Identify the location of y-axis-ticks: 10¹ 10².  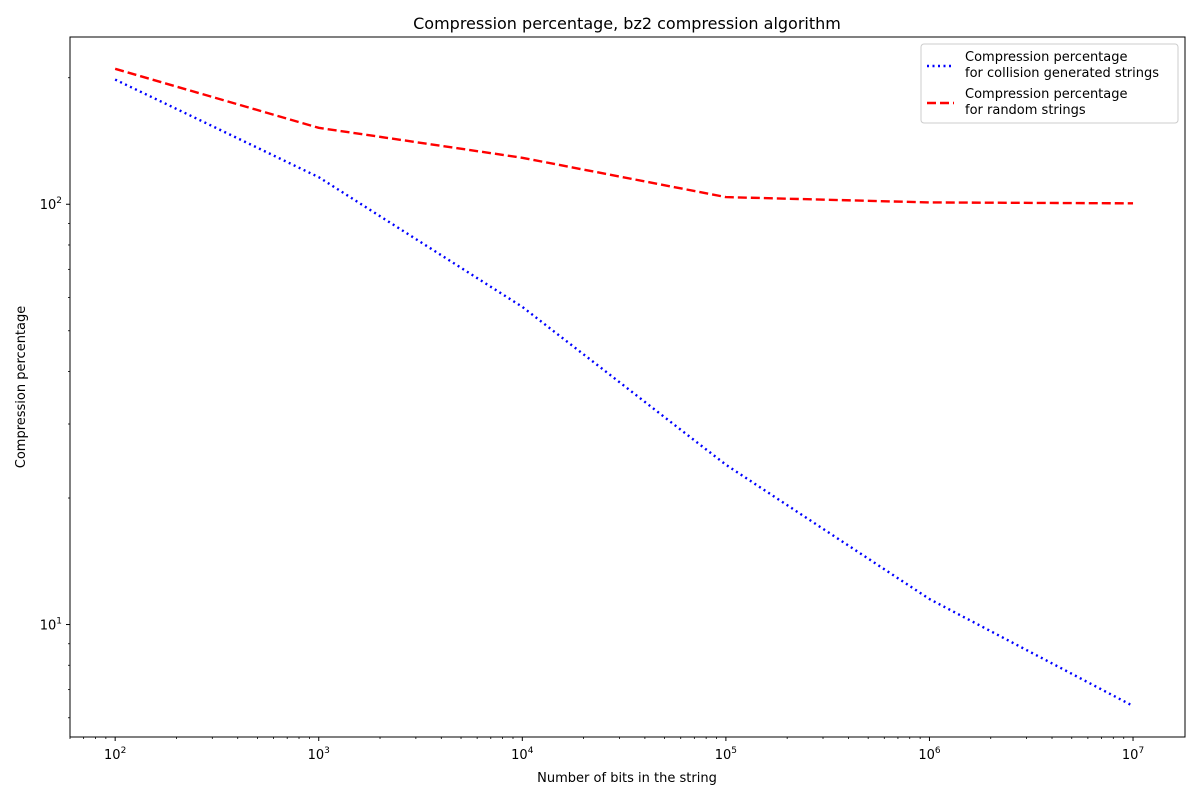
(55, 398).